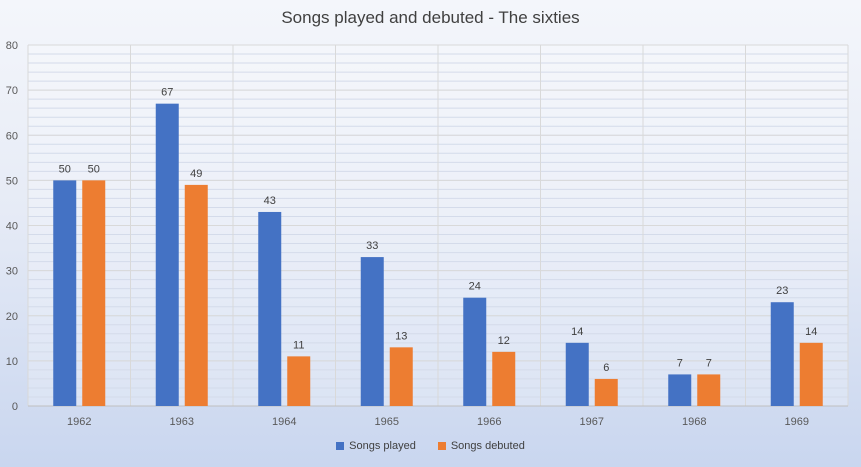 The height and width of the screenshot is (467, 861). What do you see at coordinates (709, 363) in the screenshot?
I see `data-label-songs-debuted: 7` at bounding box center [709, 363].